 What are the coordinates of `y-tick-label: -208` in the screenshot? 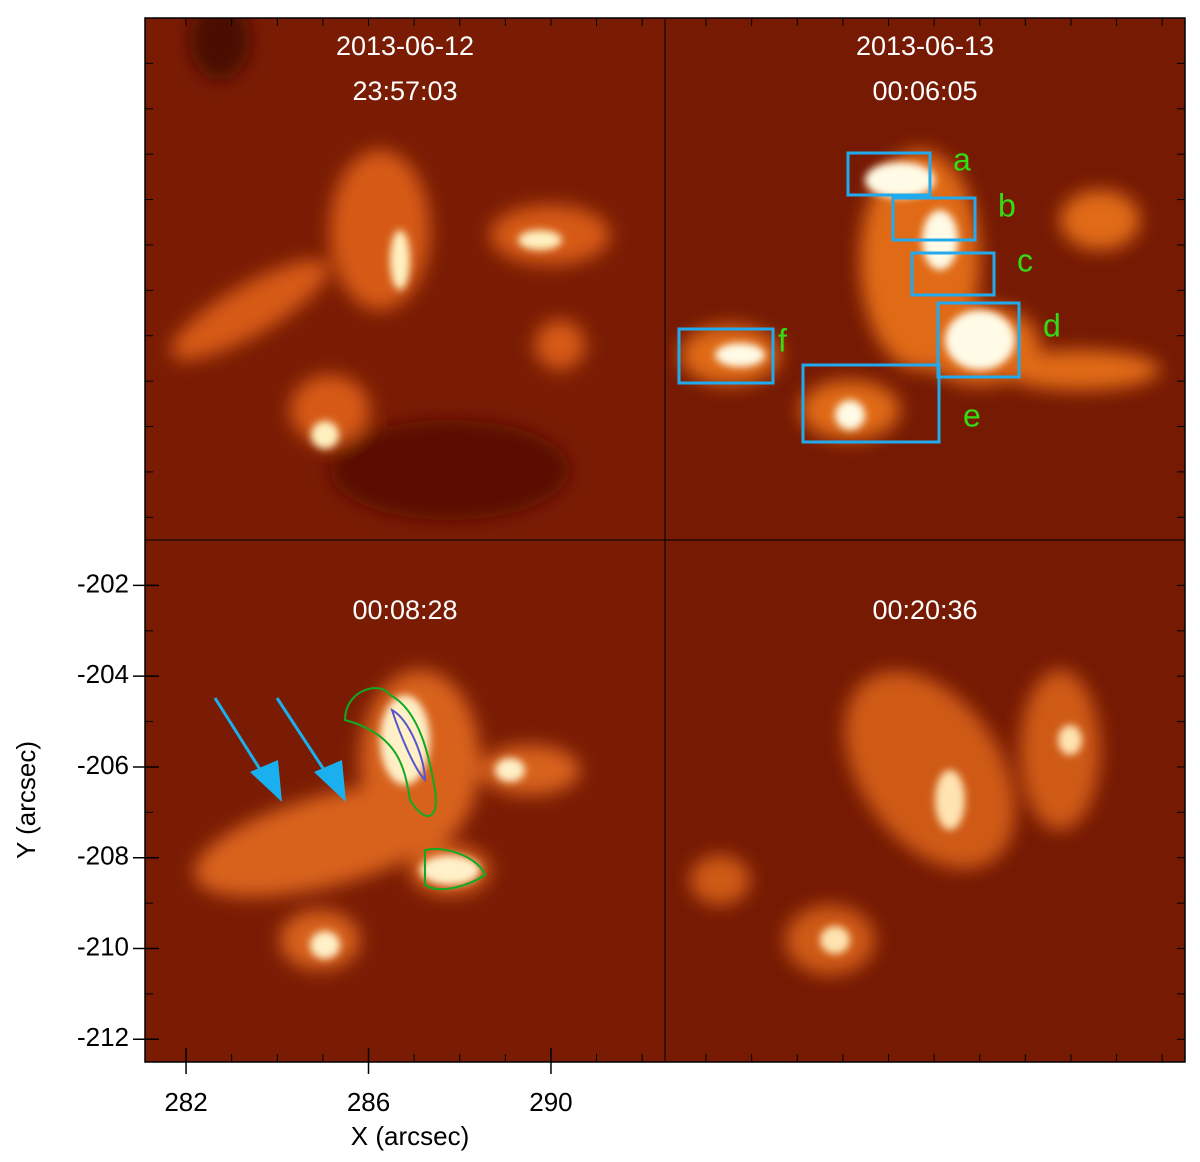 It's located at (103, 856).